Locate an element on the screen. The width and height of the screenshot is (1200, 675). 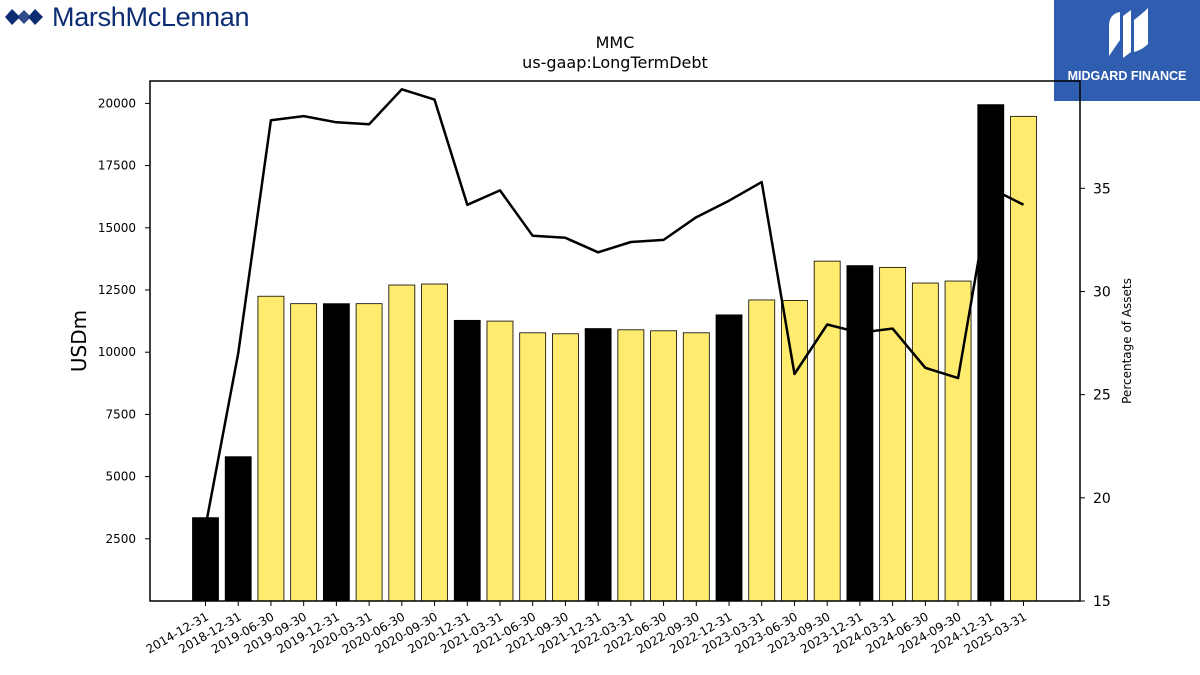
y-tick-label: 20000 is located at coordinates (117, 103).